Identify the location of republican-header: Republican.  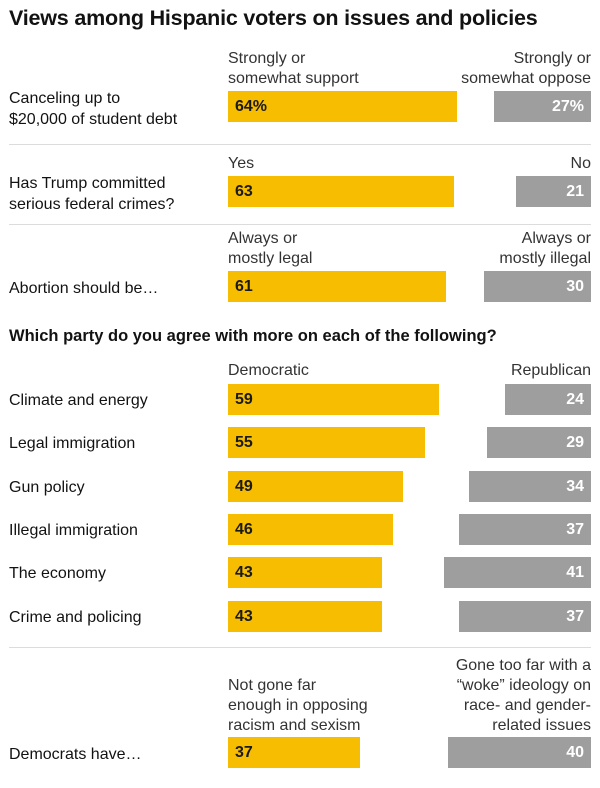
(550, 370).